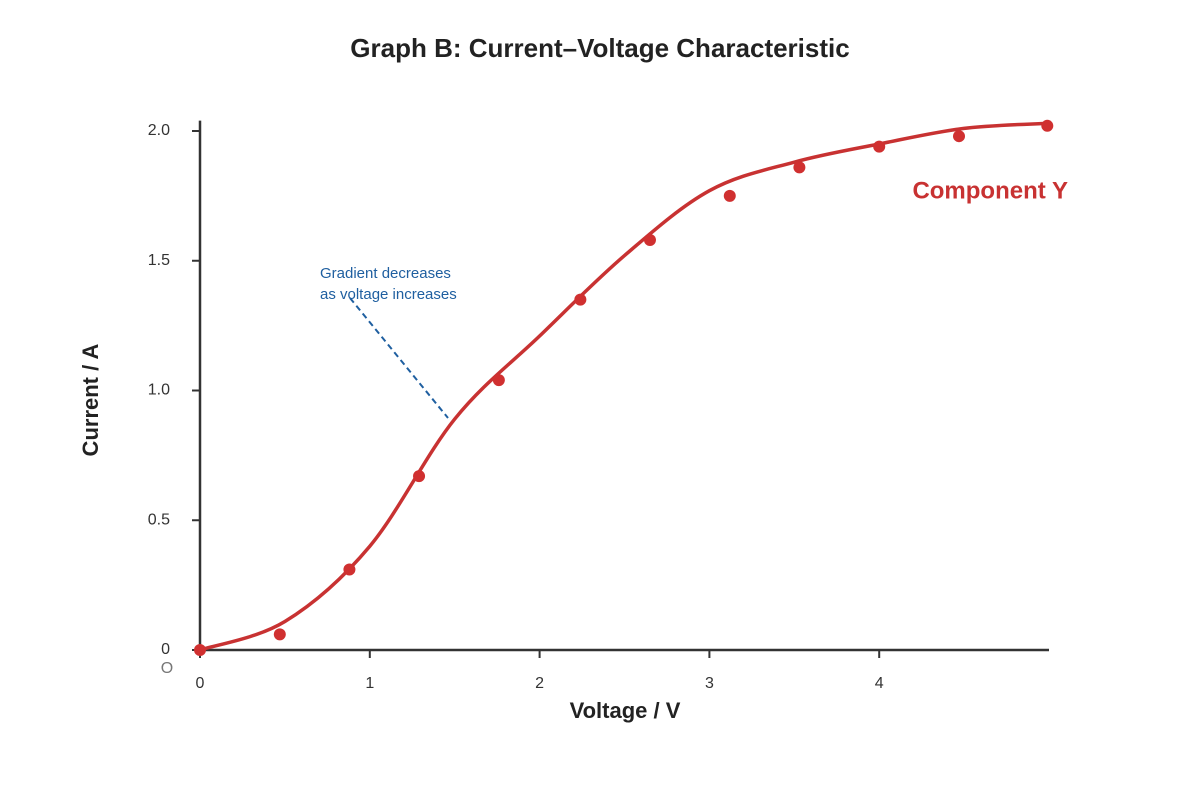 This screenshot has width=1200, height=800. I want to click on chart-title: Graph B: Current–Voltage Characteristic, so click(599, 48).